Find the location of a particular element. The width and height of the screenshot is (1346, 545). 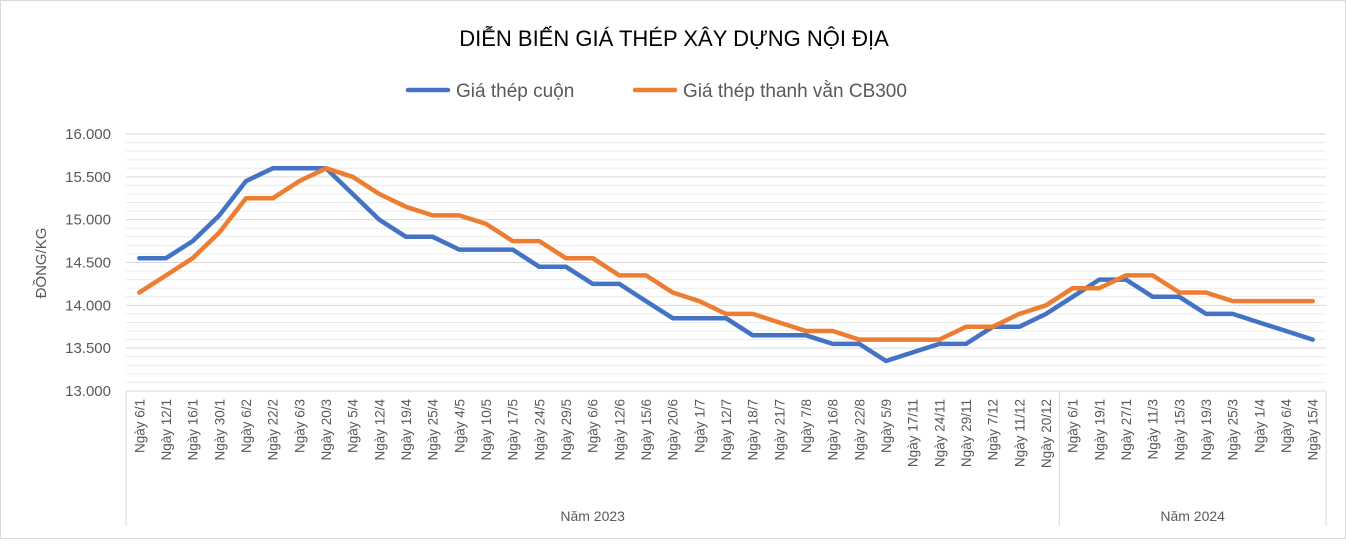

x-tick-label: Ngày 25/4 is located at coordinates (433, 430).